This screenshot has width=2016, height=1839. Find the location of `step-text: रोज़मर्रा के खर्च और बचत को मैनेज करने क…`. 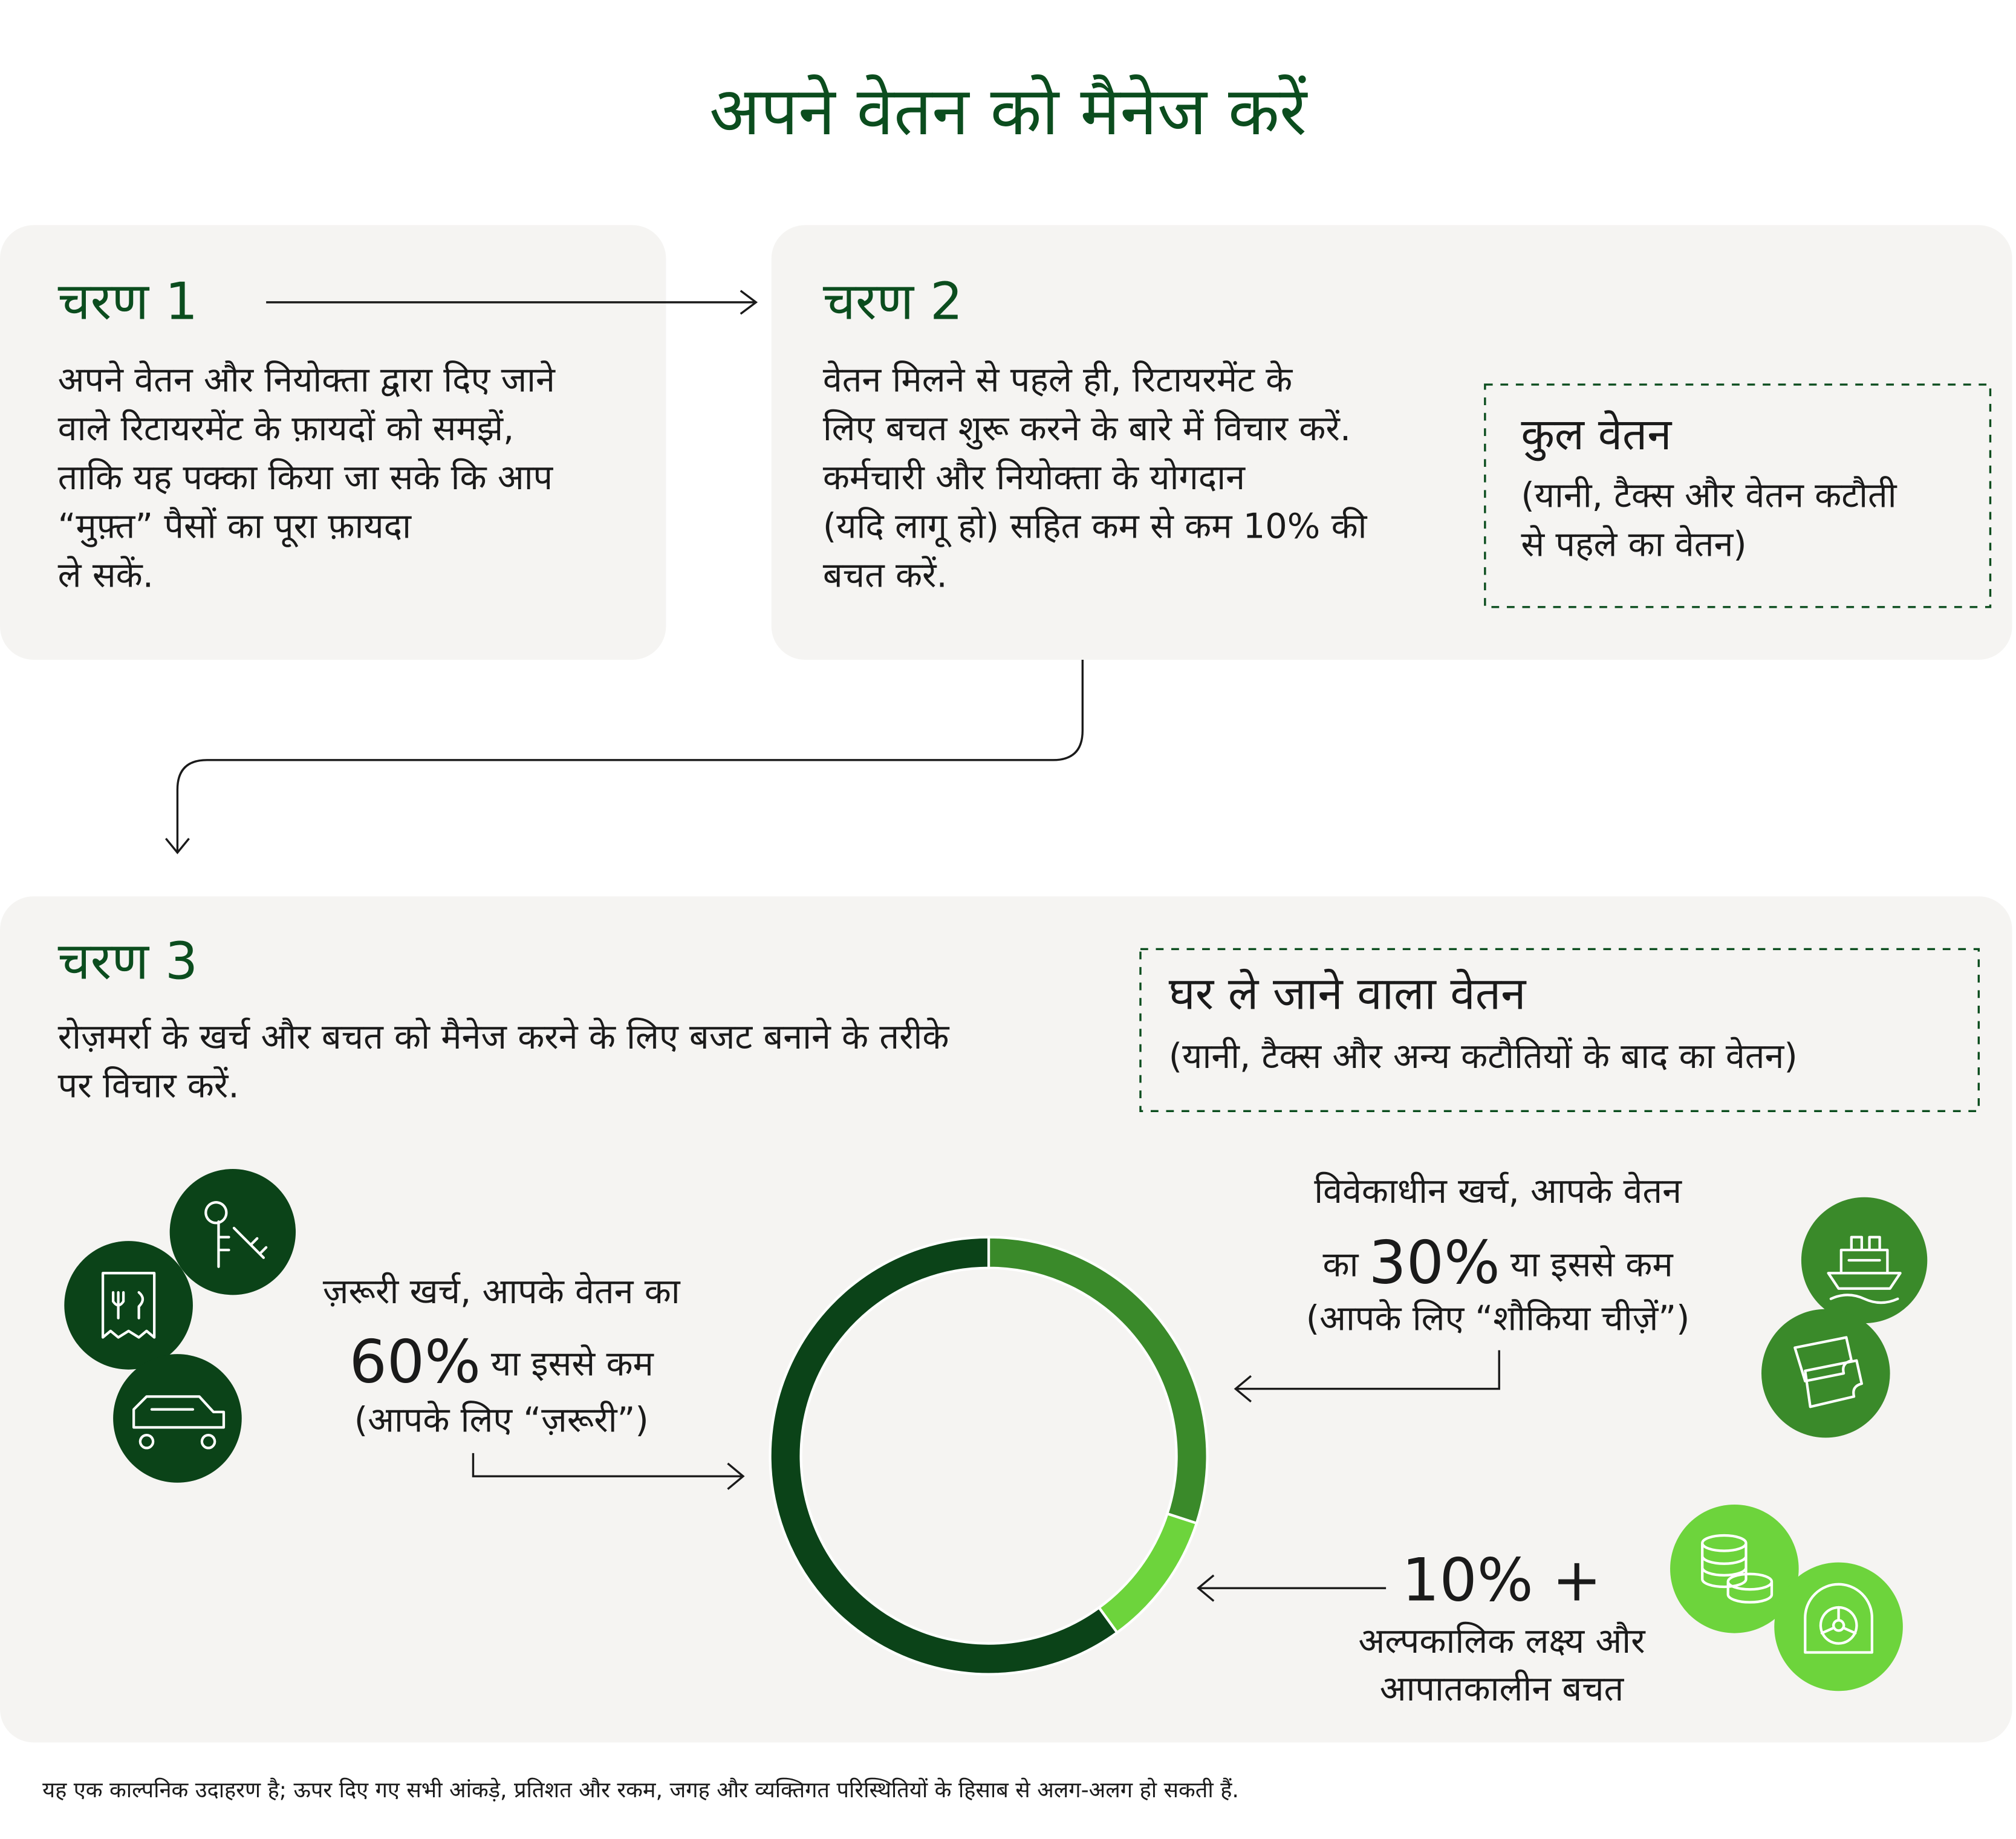

step-text: रोज़मर्रा के खर्च और बचत को मैनेज करने क… is located at coordinates (504, 1037).